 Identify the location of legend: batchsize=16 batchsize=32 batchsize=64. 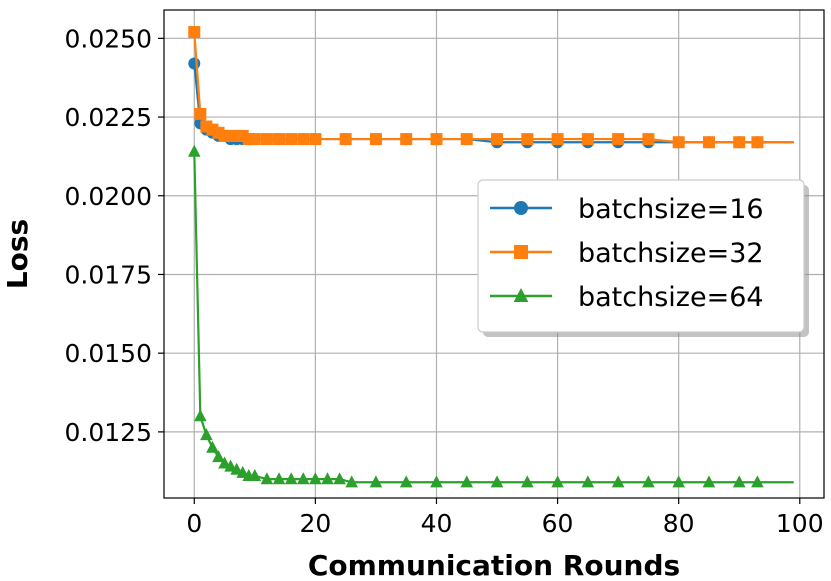
(643, 258).